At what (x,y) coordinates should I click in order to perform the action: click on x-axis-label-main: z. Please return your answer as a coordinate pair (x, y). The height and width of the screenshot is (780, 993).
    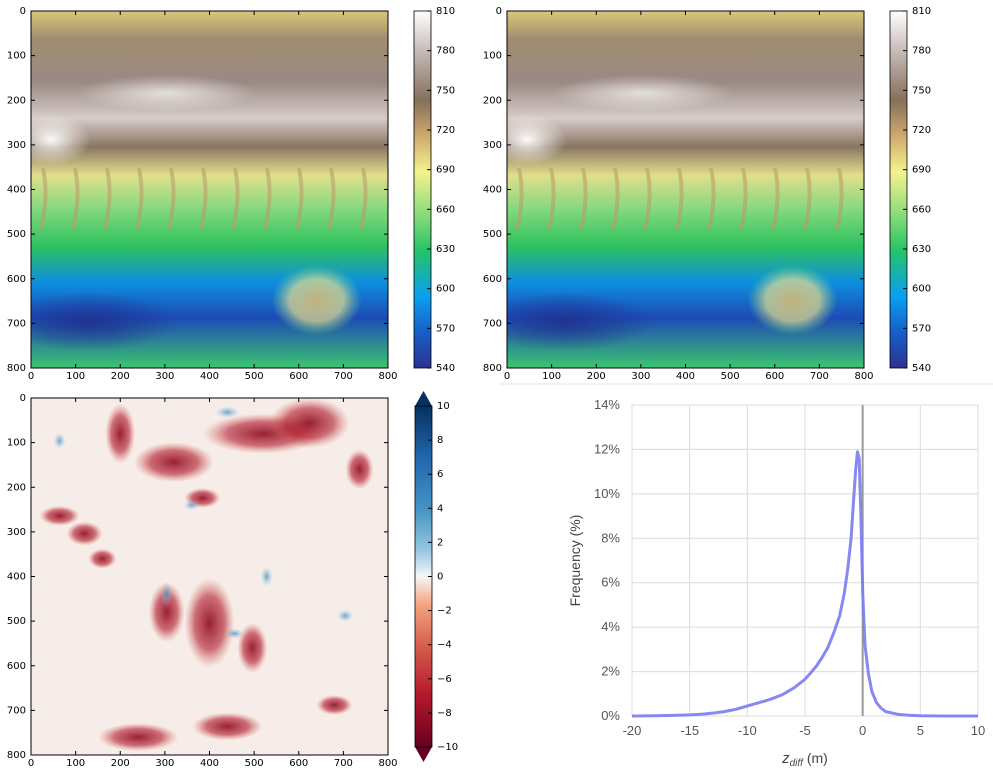
    Looking at the image, I should click on (785, 758).